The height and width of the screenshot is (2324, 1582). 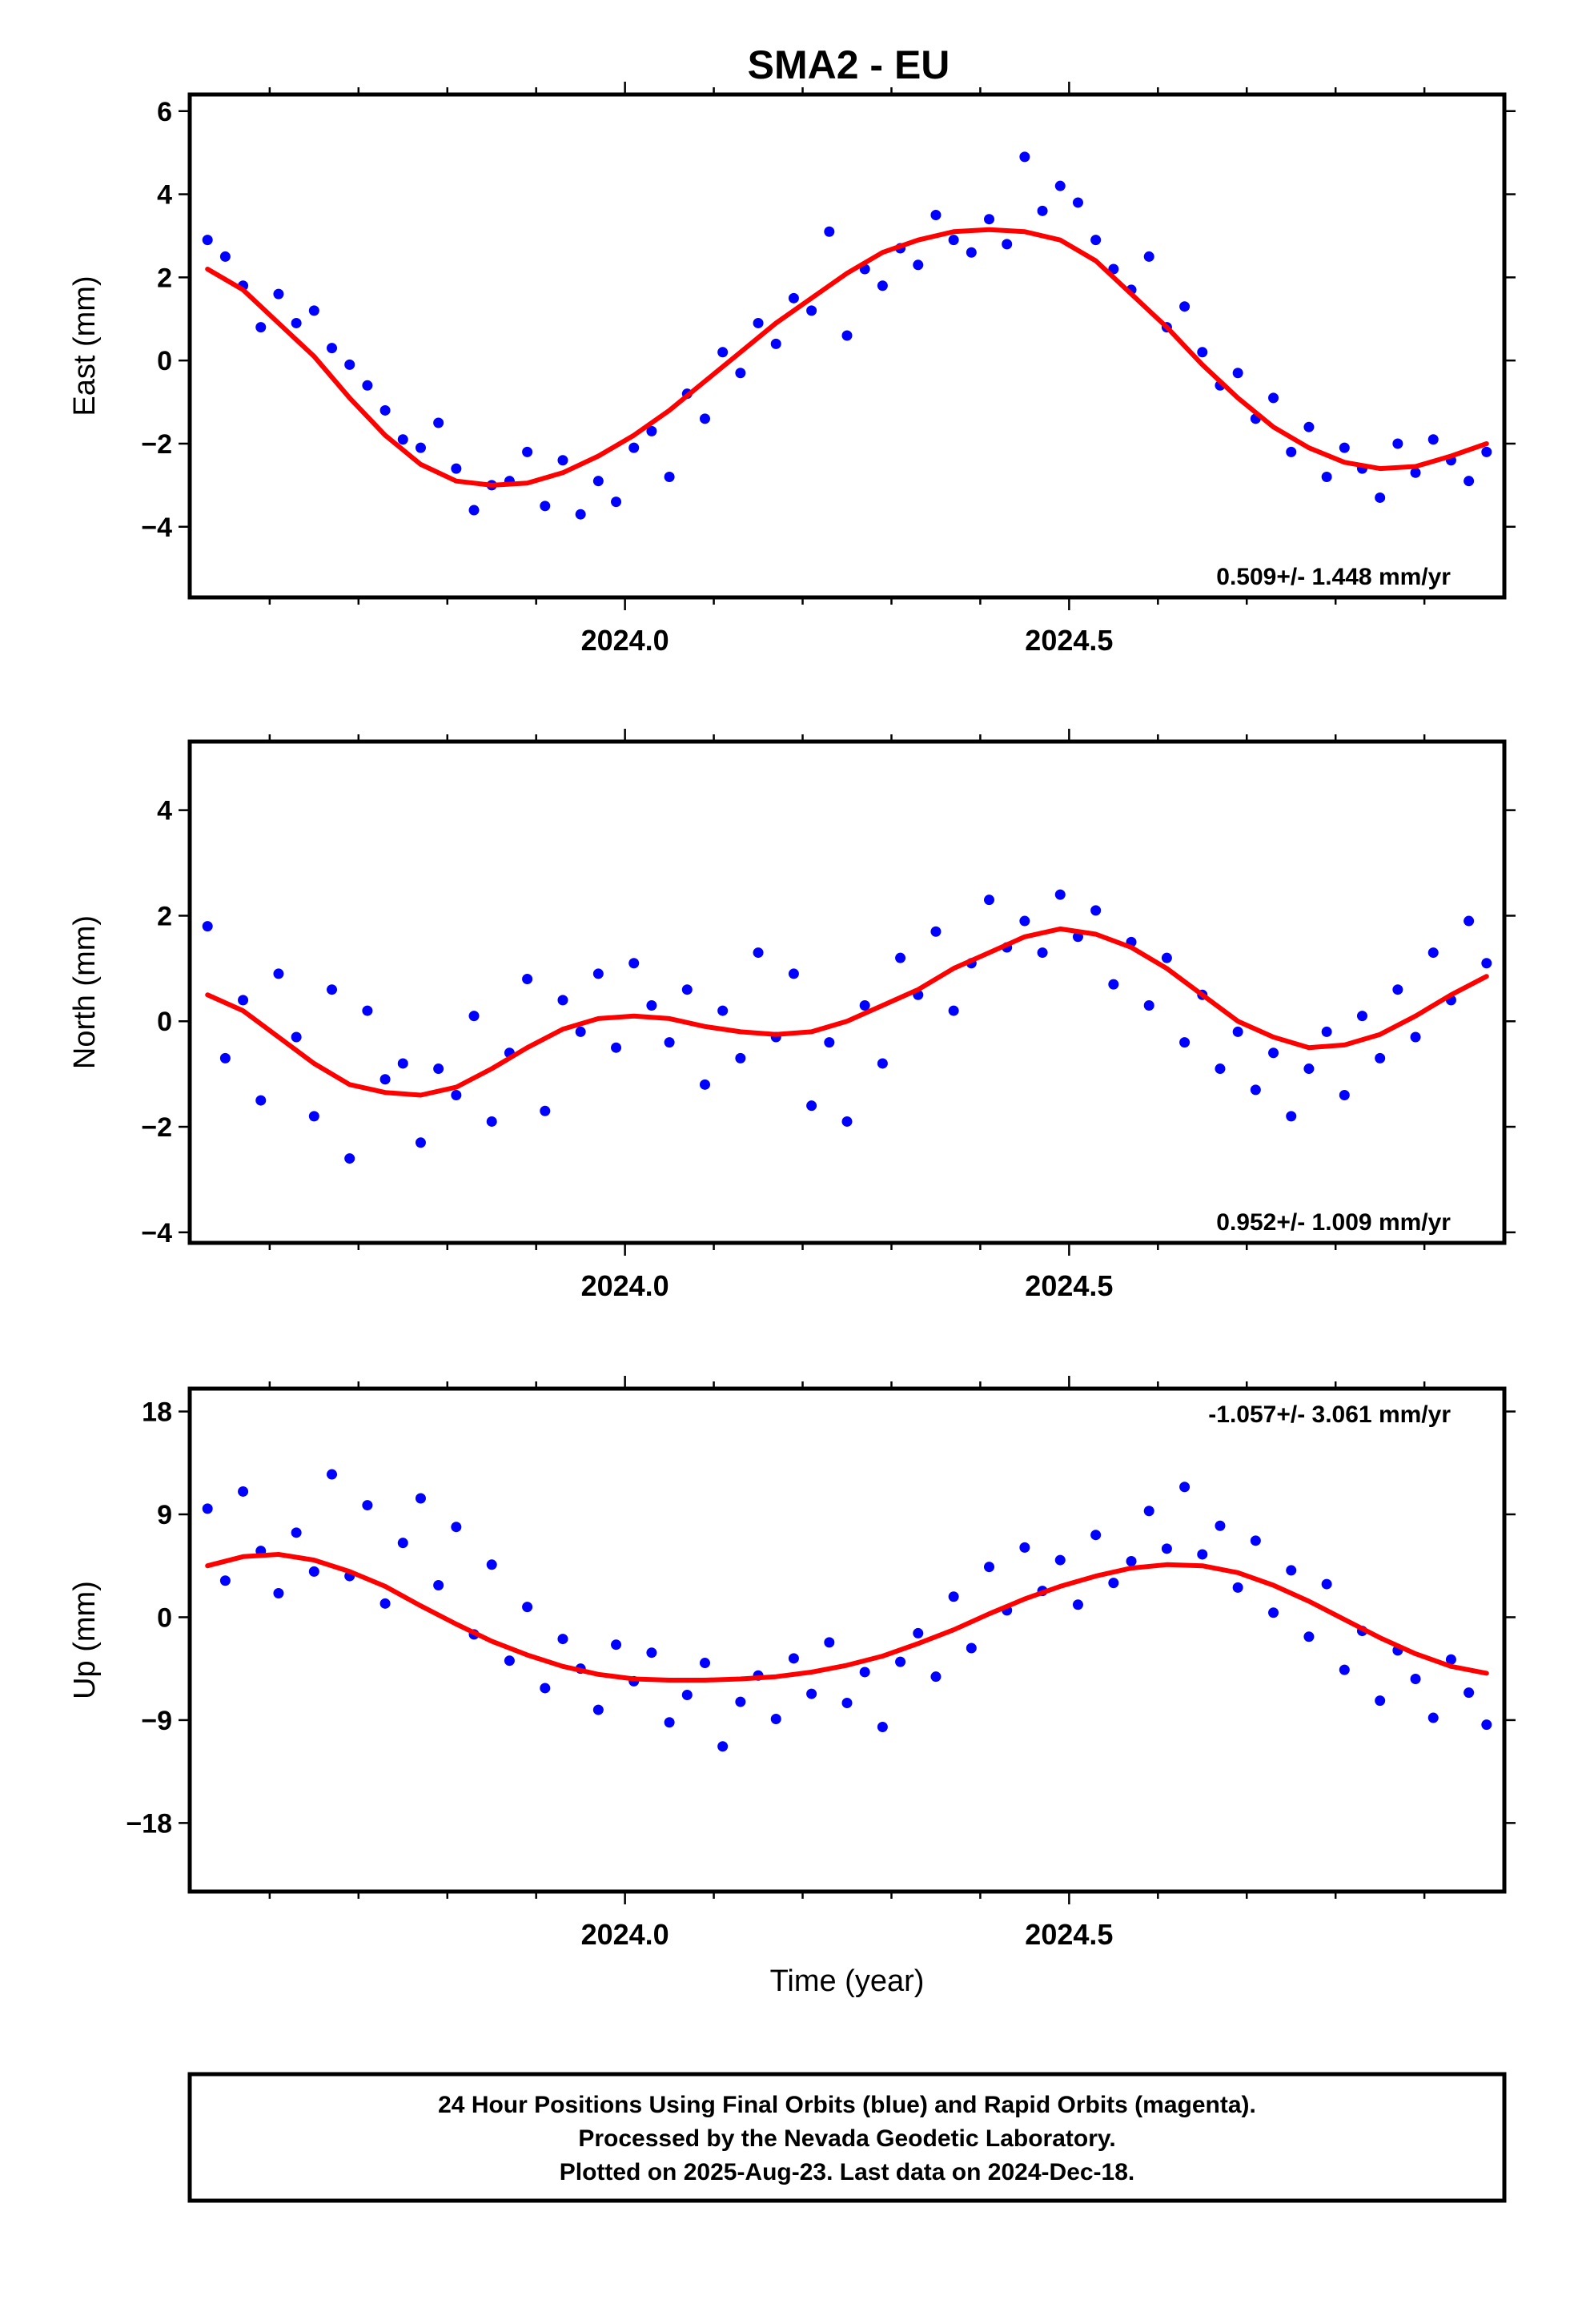 I want to click on fit-curve, so click(x=847, y=357).